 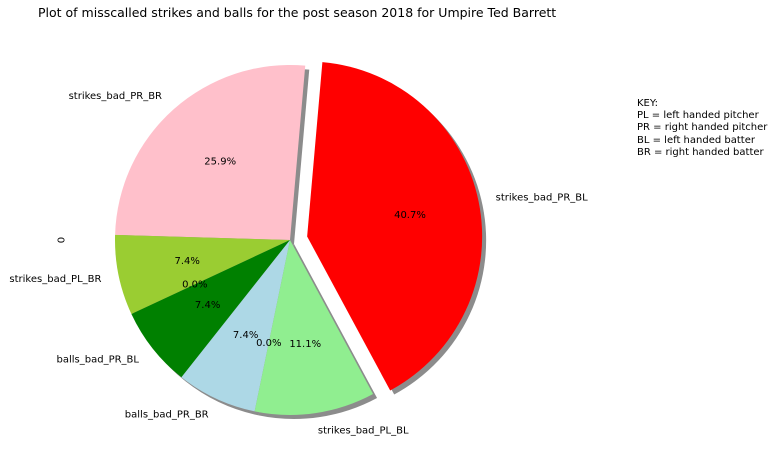 What do you see at coordinates (410, 215) in the screenshot?
I see `slice-percent-label: 40.7%` at bounding box center [410, 215].